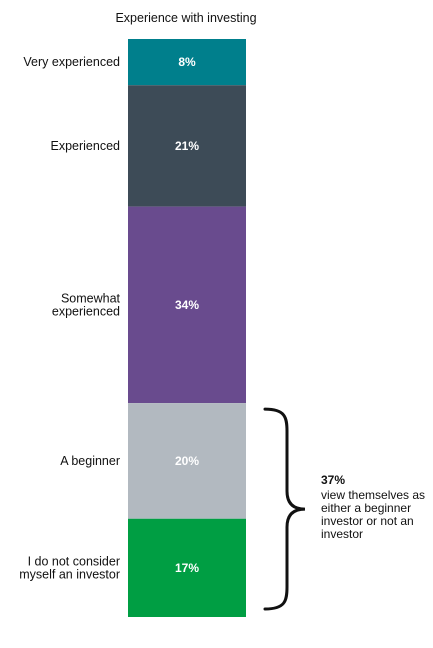 The height and width of the screenshot is (648, 433). What do you see at coordinates (69, 567) in the screenshot?
I see `category-label-i-do-not-consider-myself-an-investor: I do not consider myself an investor` at bounding box center [69, 567].